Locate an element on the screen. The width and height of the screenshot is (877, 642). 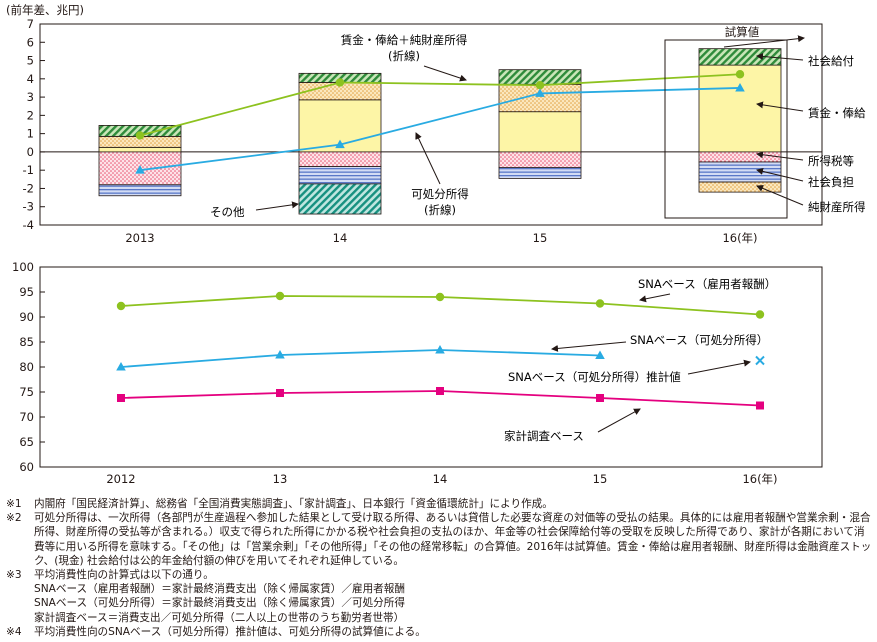
leader-household-survey is located at coordinates (619, 420).